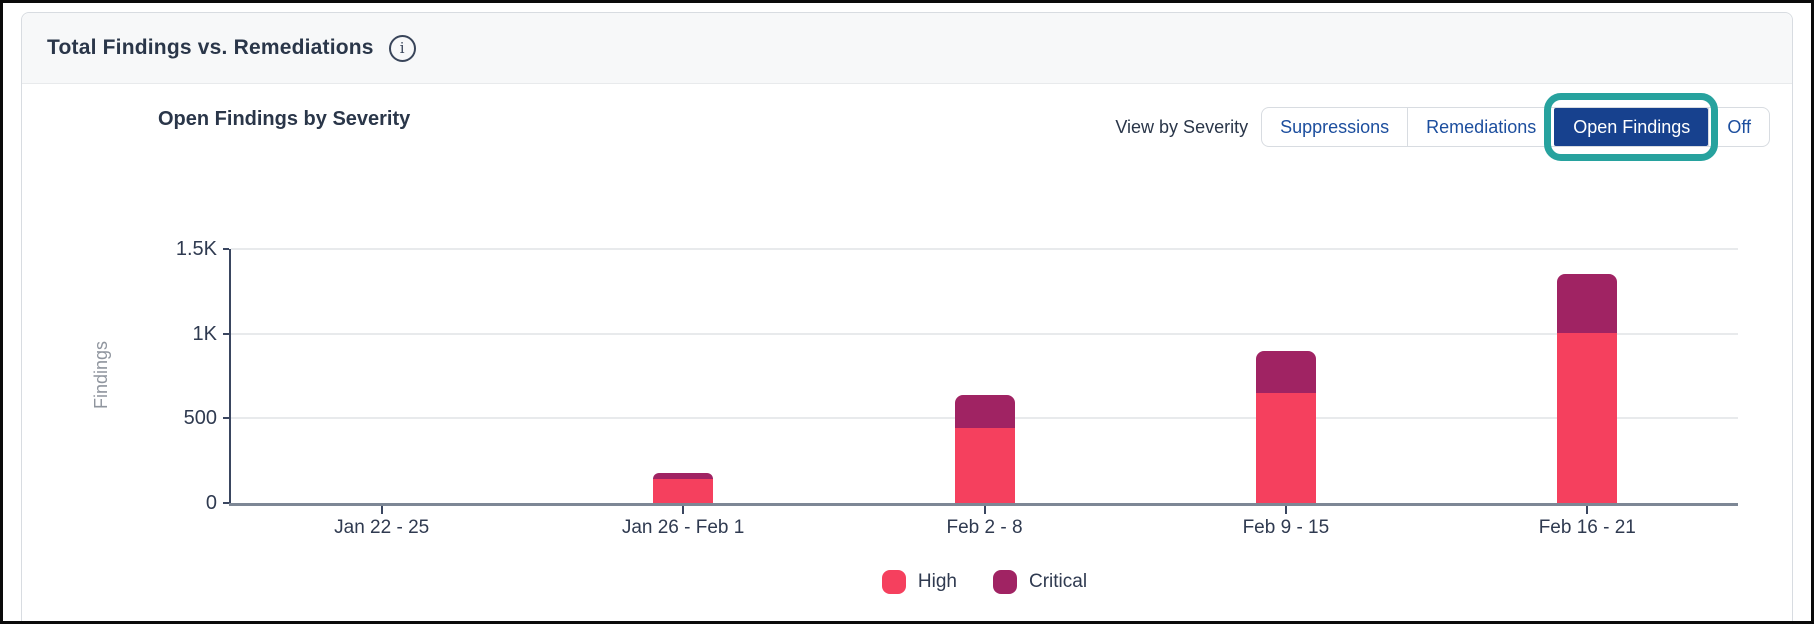 The height and width of the screenshot is (624, 1814). Describe the element at coordinates (226, 333) in the screenshot. I see `y-tick-1K` at that location.